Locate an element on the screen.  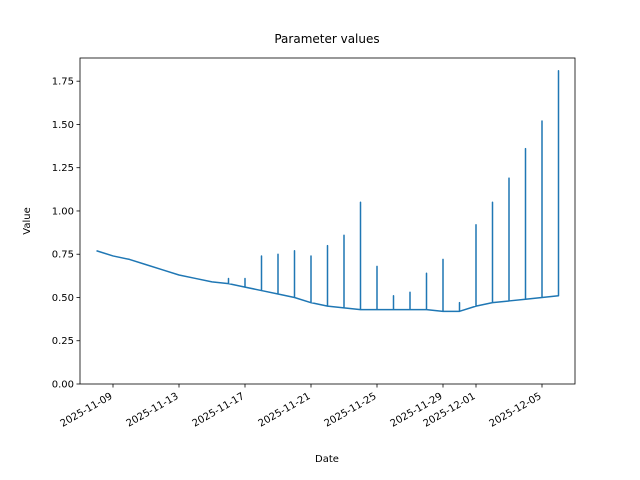
x-tick-label: 2025-11-21 is located at coordinates (285, 410).